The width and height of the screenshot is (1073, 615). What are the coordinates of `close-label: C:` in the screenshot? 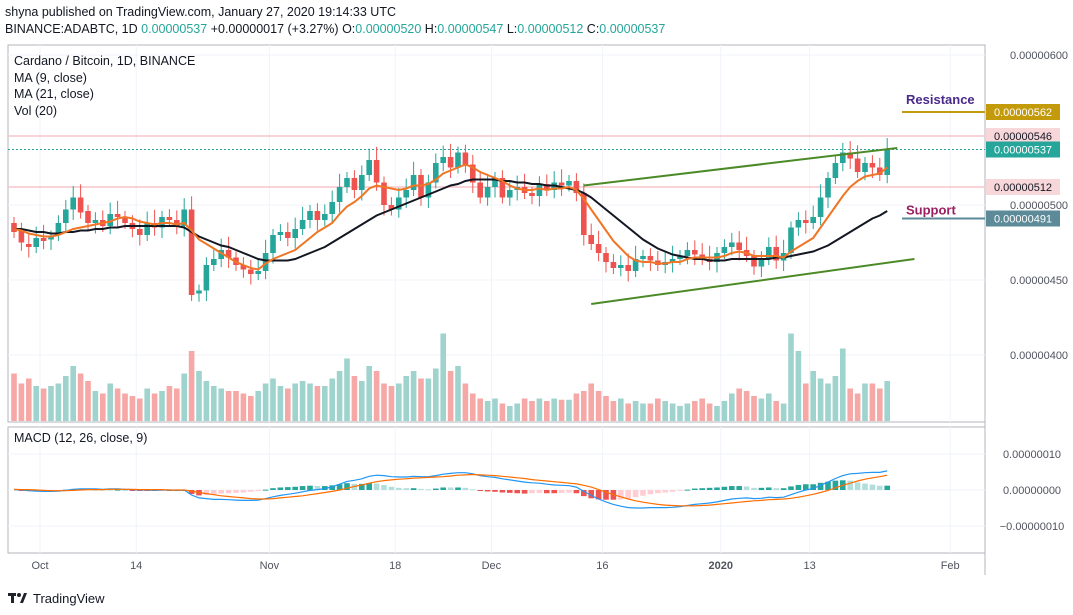 It's located at (593, 29).